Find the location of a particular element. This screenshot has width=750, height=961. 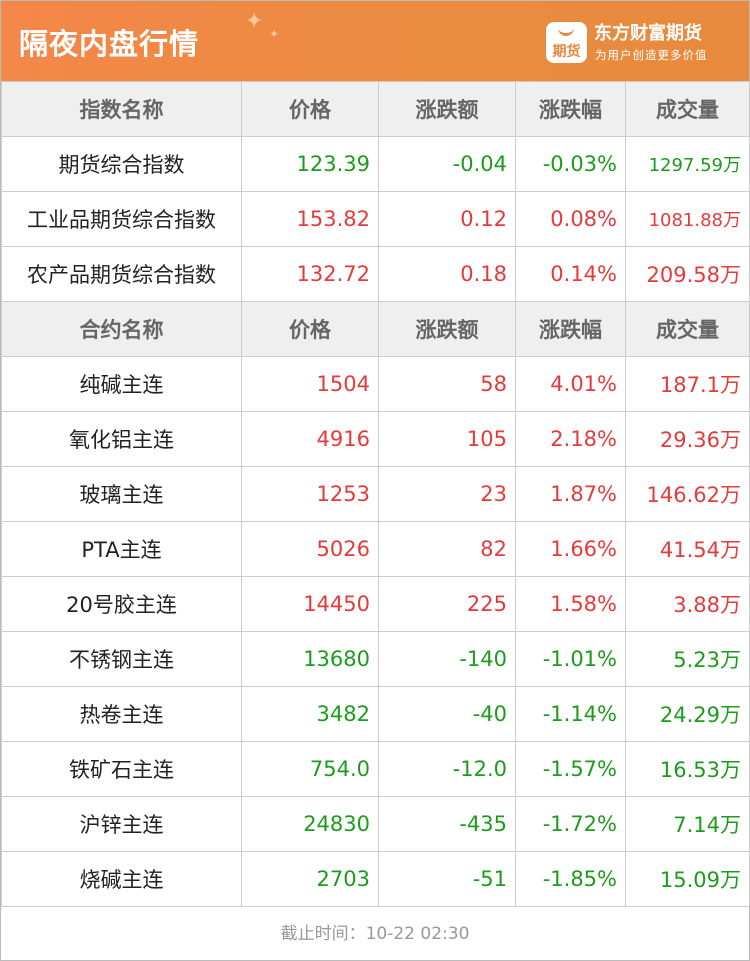

cell-change: -435 is located at coordinates (447, 824).